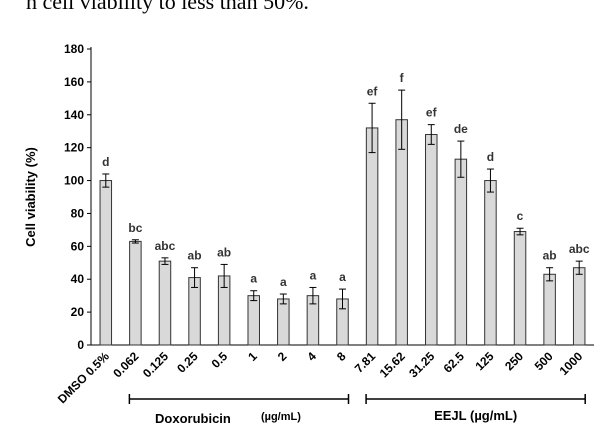 The height and width of the screenshot is (437, 610). What do you see at coordinates (484, 361) in the screenshot?
I see `x-tick-label: 125` at bounding box center [484, 361].